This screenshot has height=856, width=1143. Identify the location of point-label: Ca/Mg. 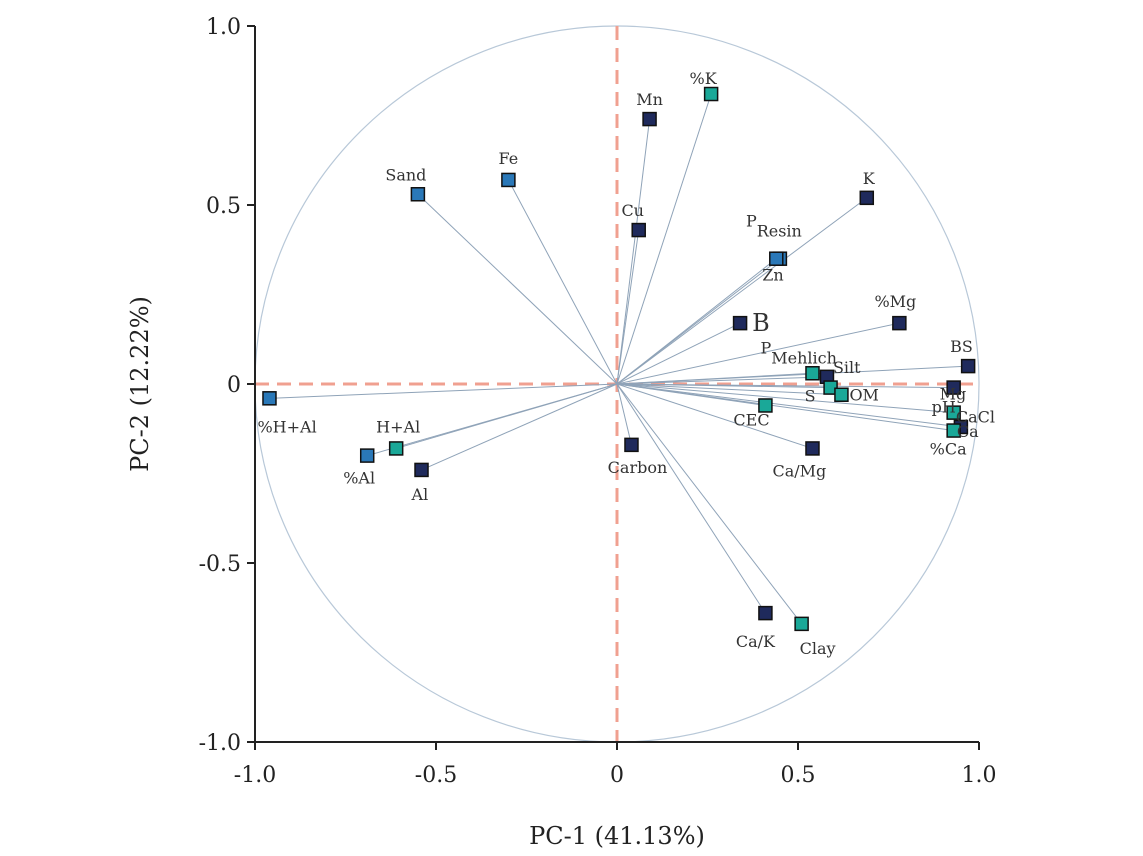
(799, 470).